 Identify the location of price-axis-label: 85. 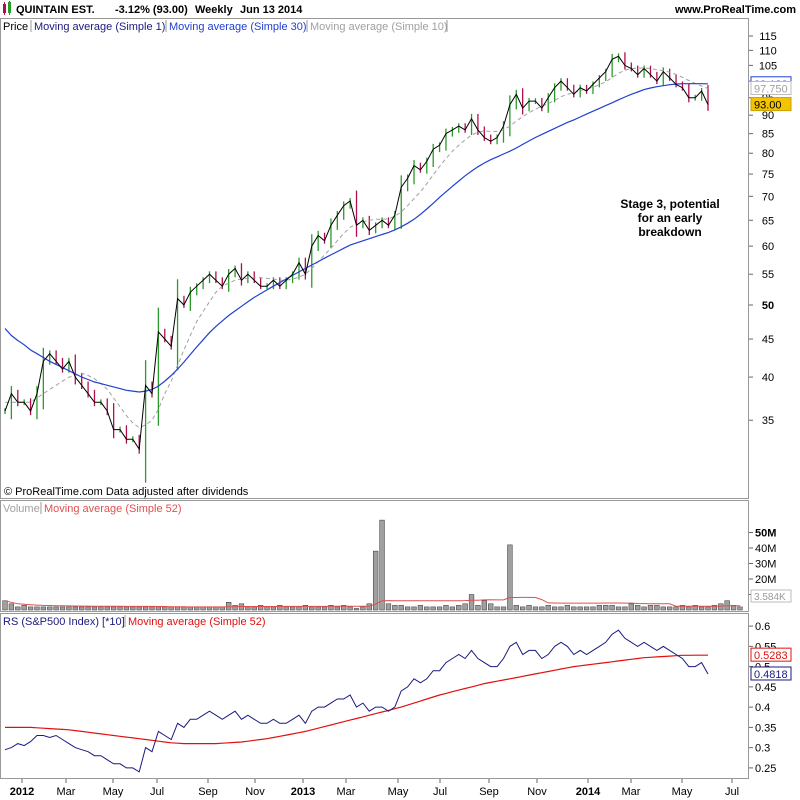
(768, 135).